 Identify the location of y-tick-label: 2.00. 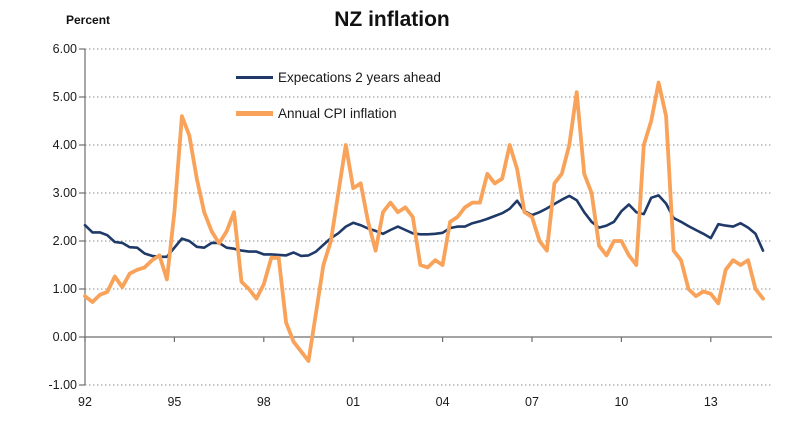
(64, 241).